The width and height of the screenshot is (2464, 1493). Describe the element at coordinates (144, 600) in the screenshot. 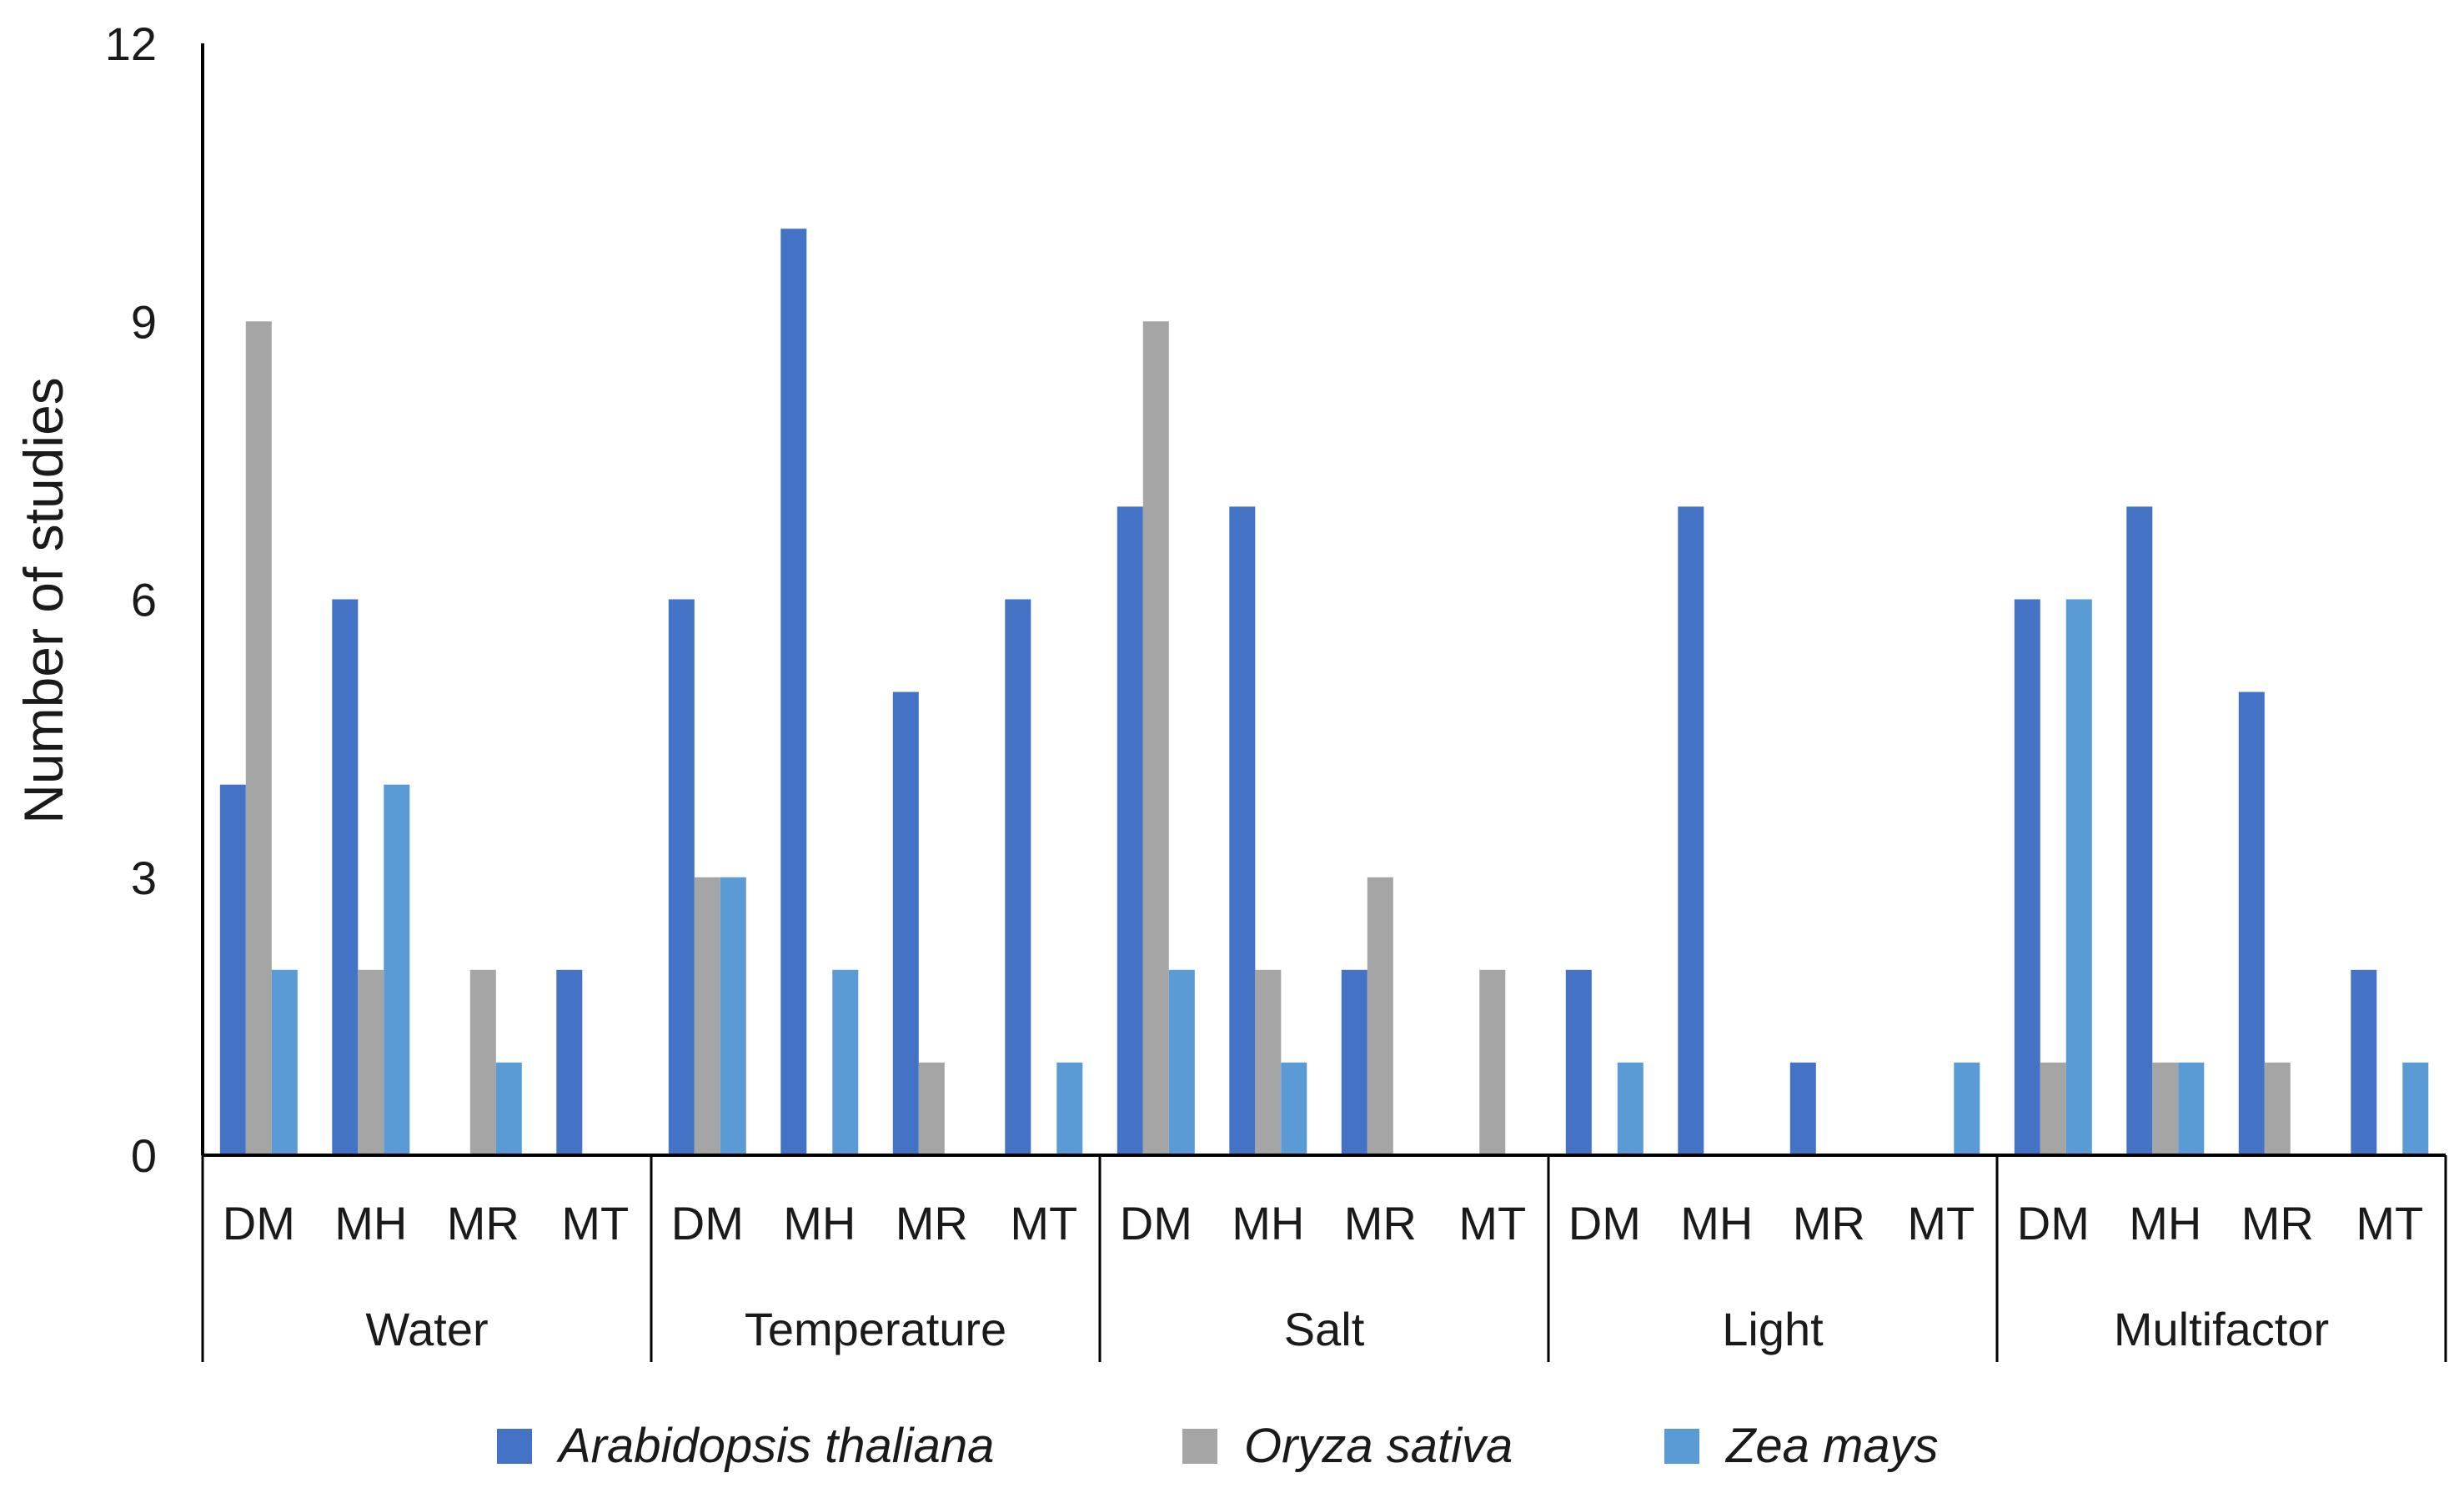

I see `y-tick-label: 6` at that location.